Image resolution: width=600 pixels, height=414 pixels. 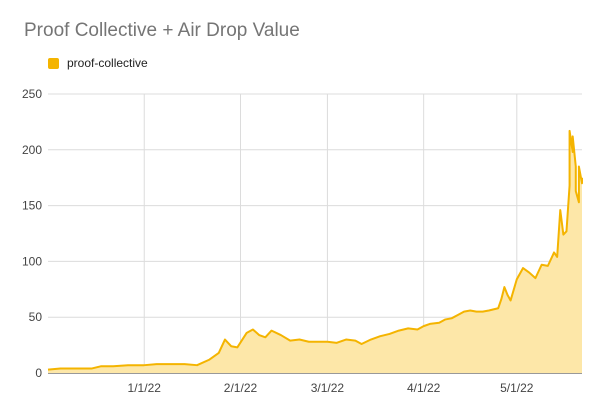 What do you see at coordinates (38, 373) in the screenshot?
I see `y-tick-label: 0` at bounding box center [38, 373].